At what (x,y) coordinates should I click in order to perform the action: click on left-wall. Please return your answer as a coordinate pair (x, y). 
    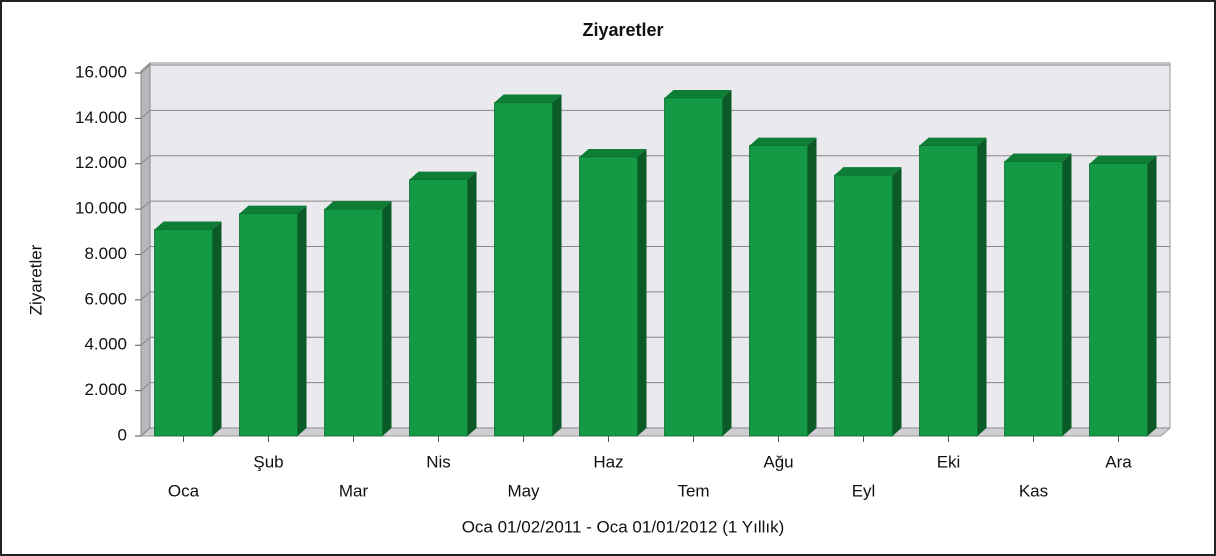
    Looking at the image, I should click on (145, 249).